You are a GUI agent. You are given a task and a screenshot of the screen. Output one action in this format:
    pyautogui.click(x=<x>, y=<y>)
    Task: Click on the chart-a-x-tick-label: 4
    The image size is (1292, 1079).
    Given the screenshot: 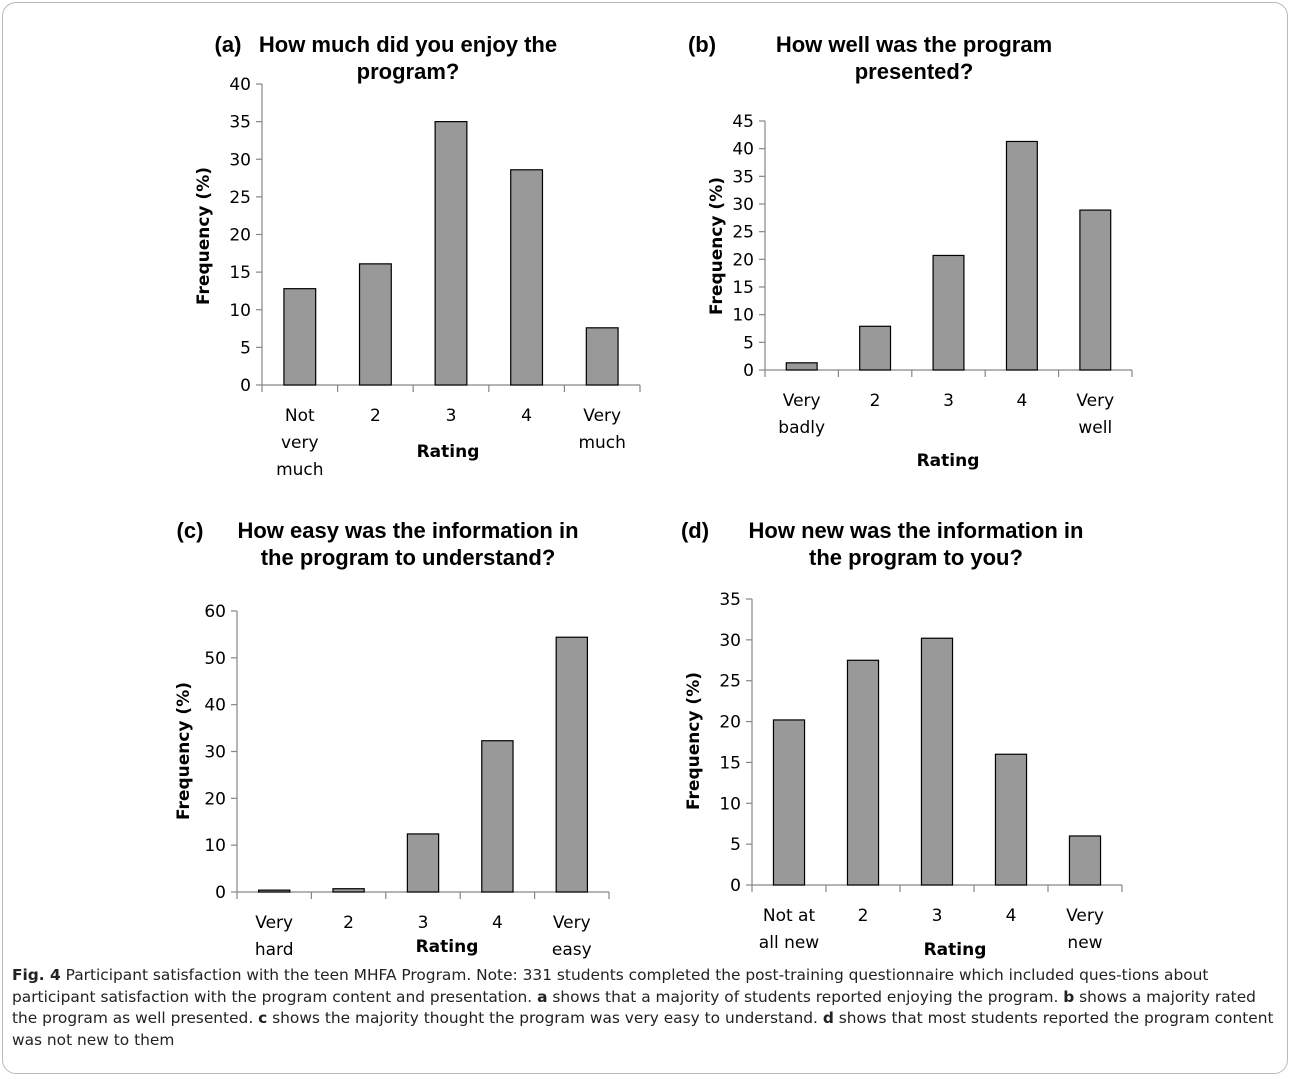 What is the action you would take?
    pyautogui.click(x=526, y=416)
    